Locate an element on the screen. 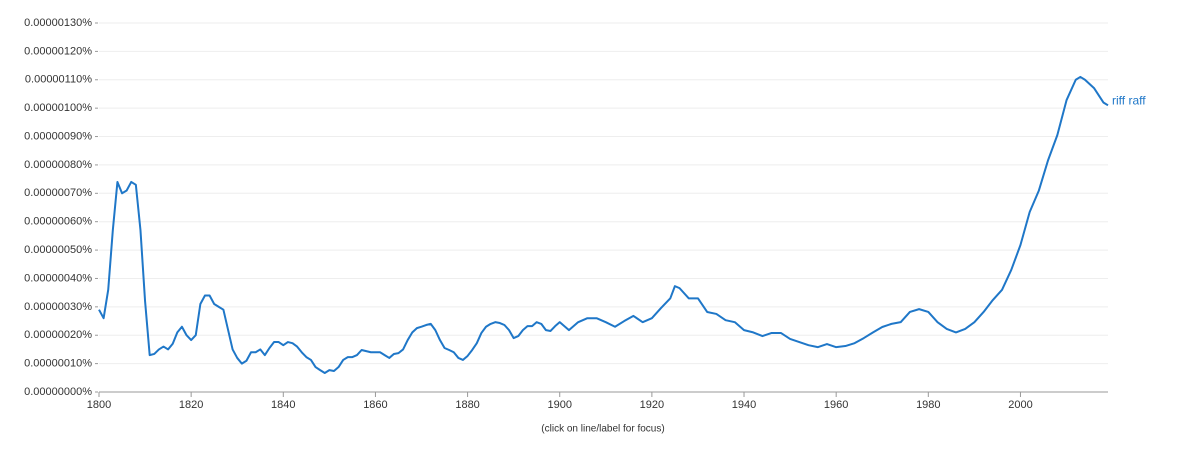 The height and width of the screenshot is (461, 1187). x-tick-label: 1860 is located at coordinates (375, 405).